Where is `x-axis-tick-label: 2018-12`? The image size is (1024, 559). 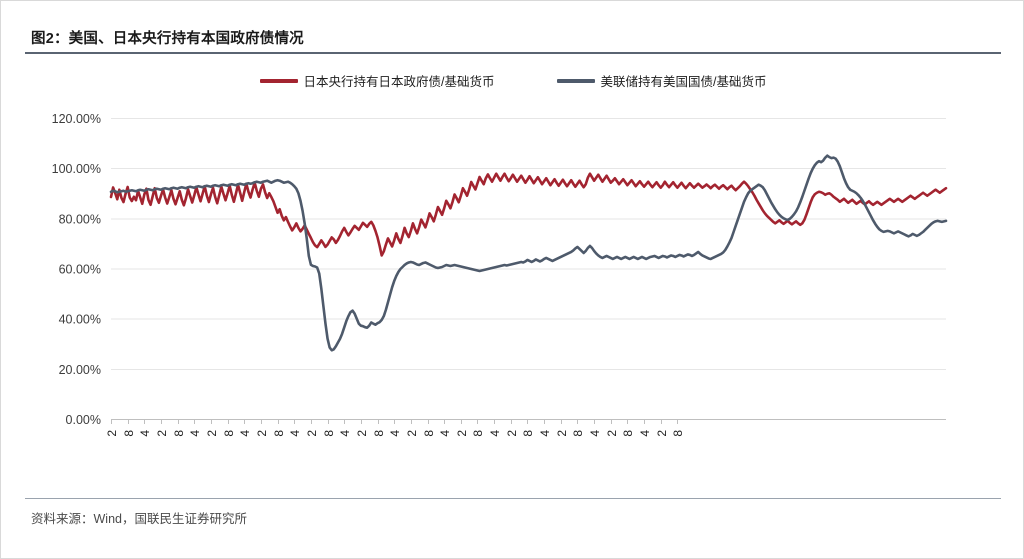
x-axis-tick-label: 2018-12 is located at coordinates (512, 433).